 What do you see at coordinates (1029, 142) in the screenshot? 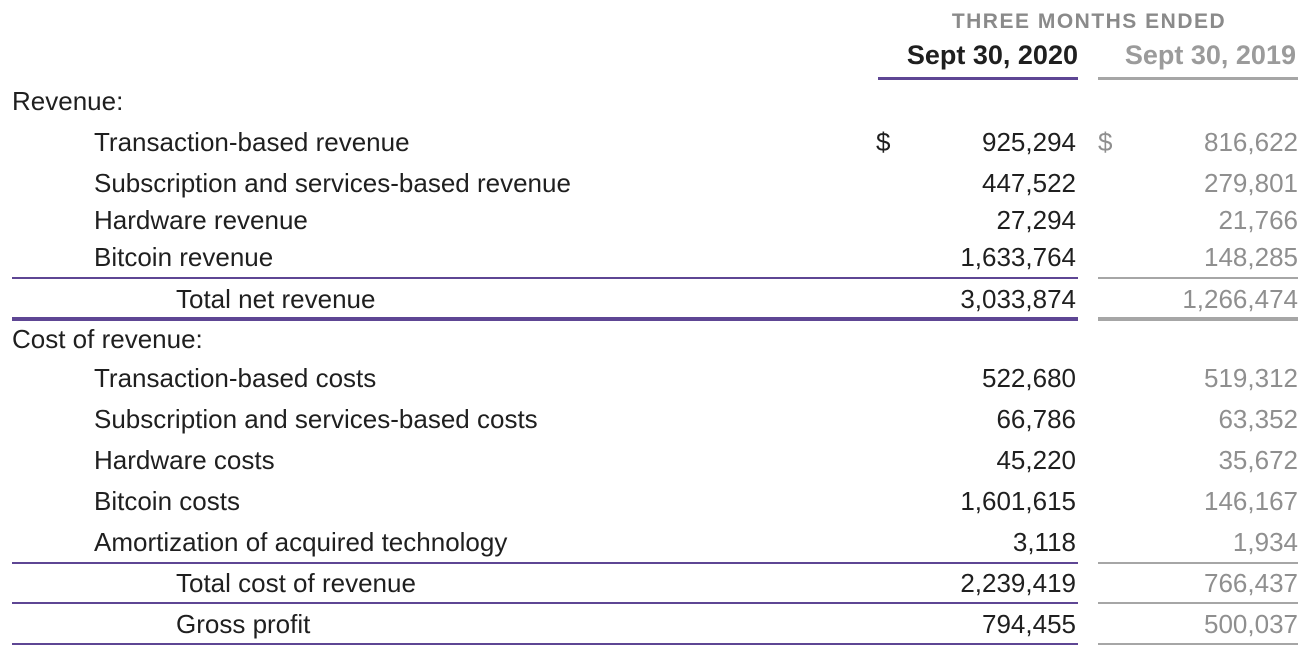
I see `value-2020: 925,294` at bounding box center [1029, 142].